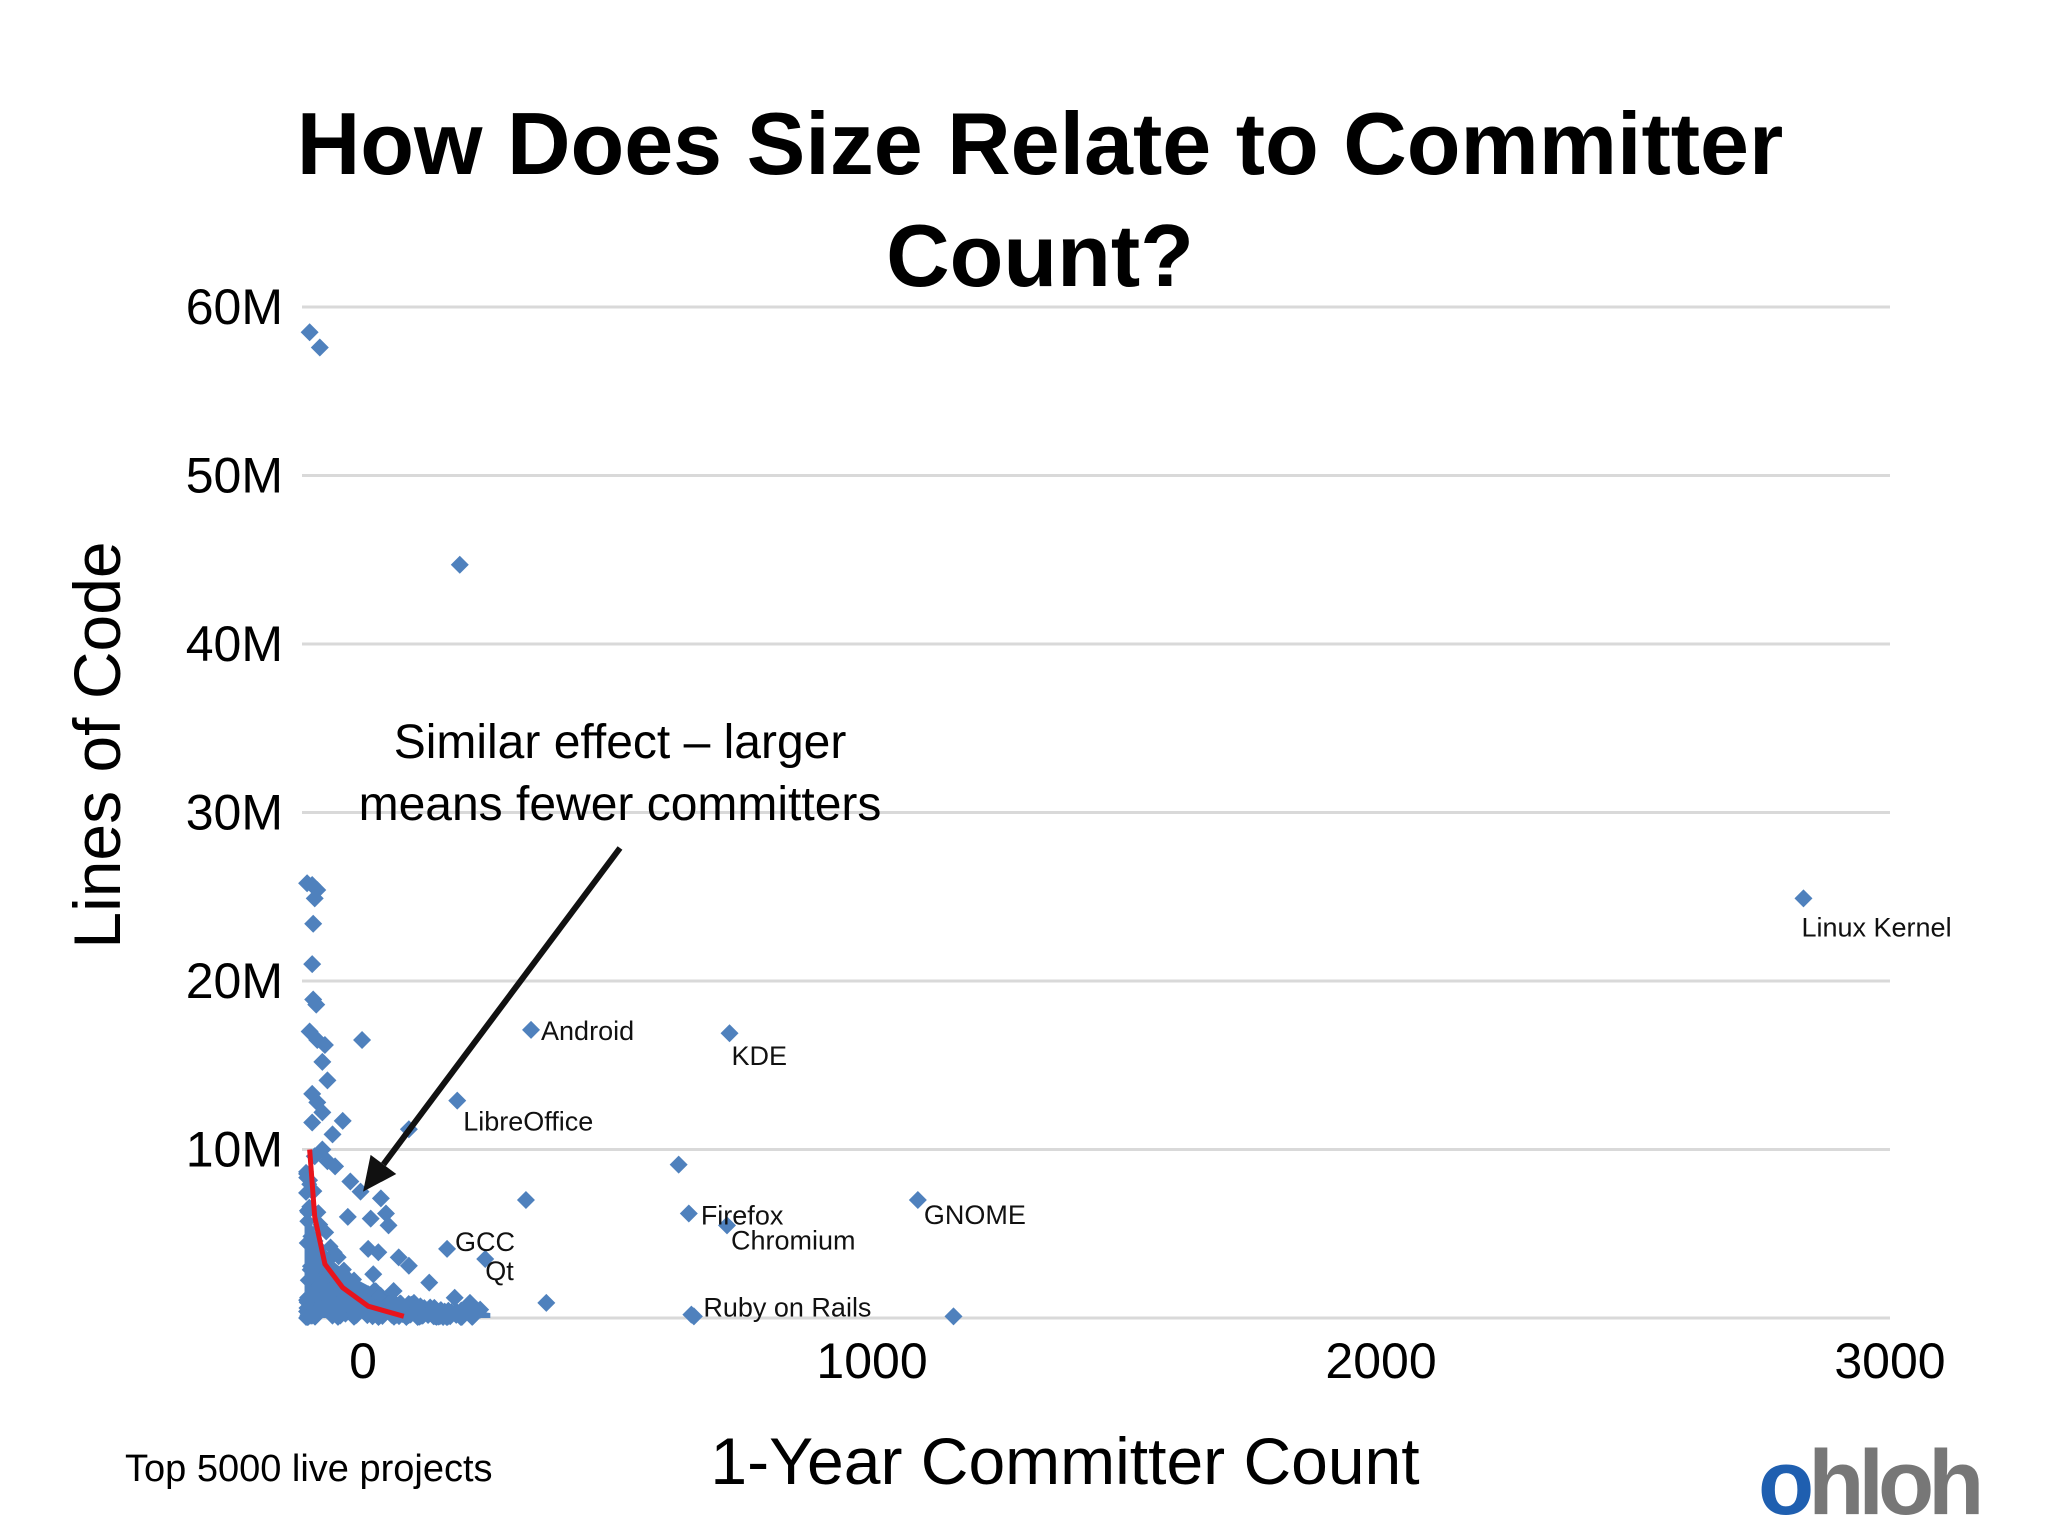  What do you see at coordinates (1064, 1461) in the screenshot?
I see `x-axis-title: 1-Year Committer Count` at bounding box center [1064, 1461].